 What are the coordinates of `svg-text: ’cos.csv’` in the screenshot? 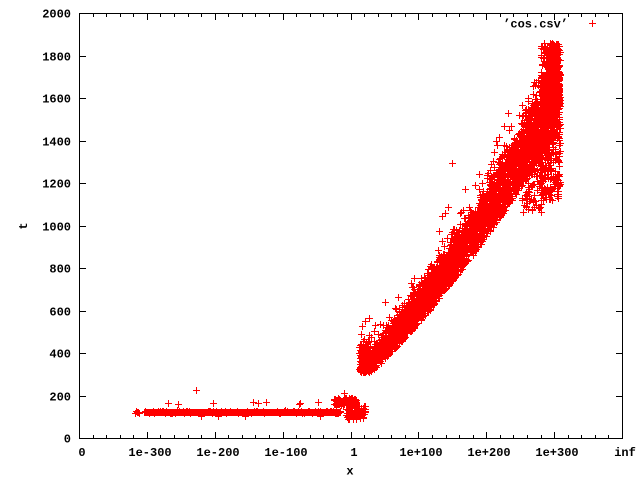 It's located at (535, 25).